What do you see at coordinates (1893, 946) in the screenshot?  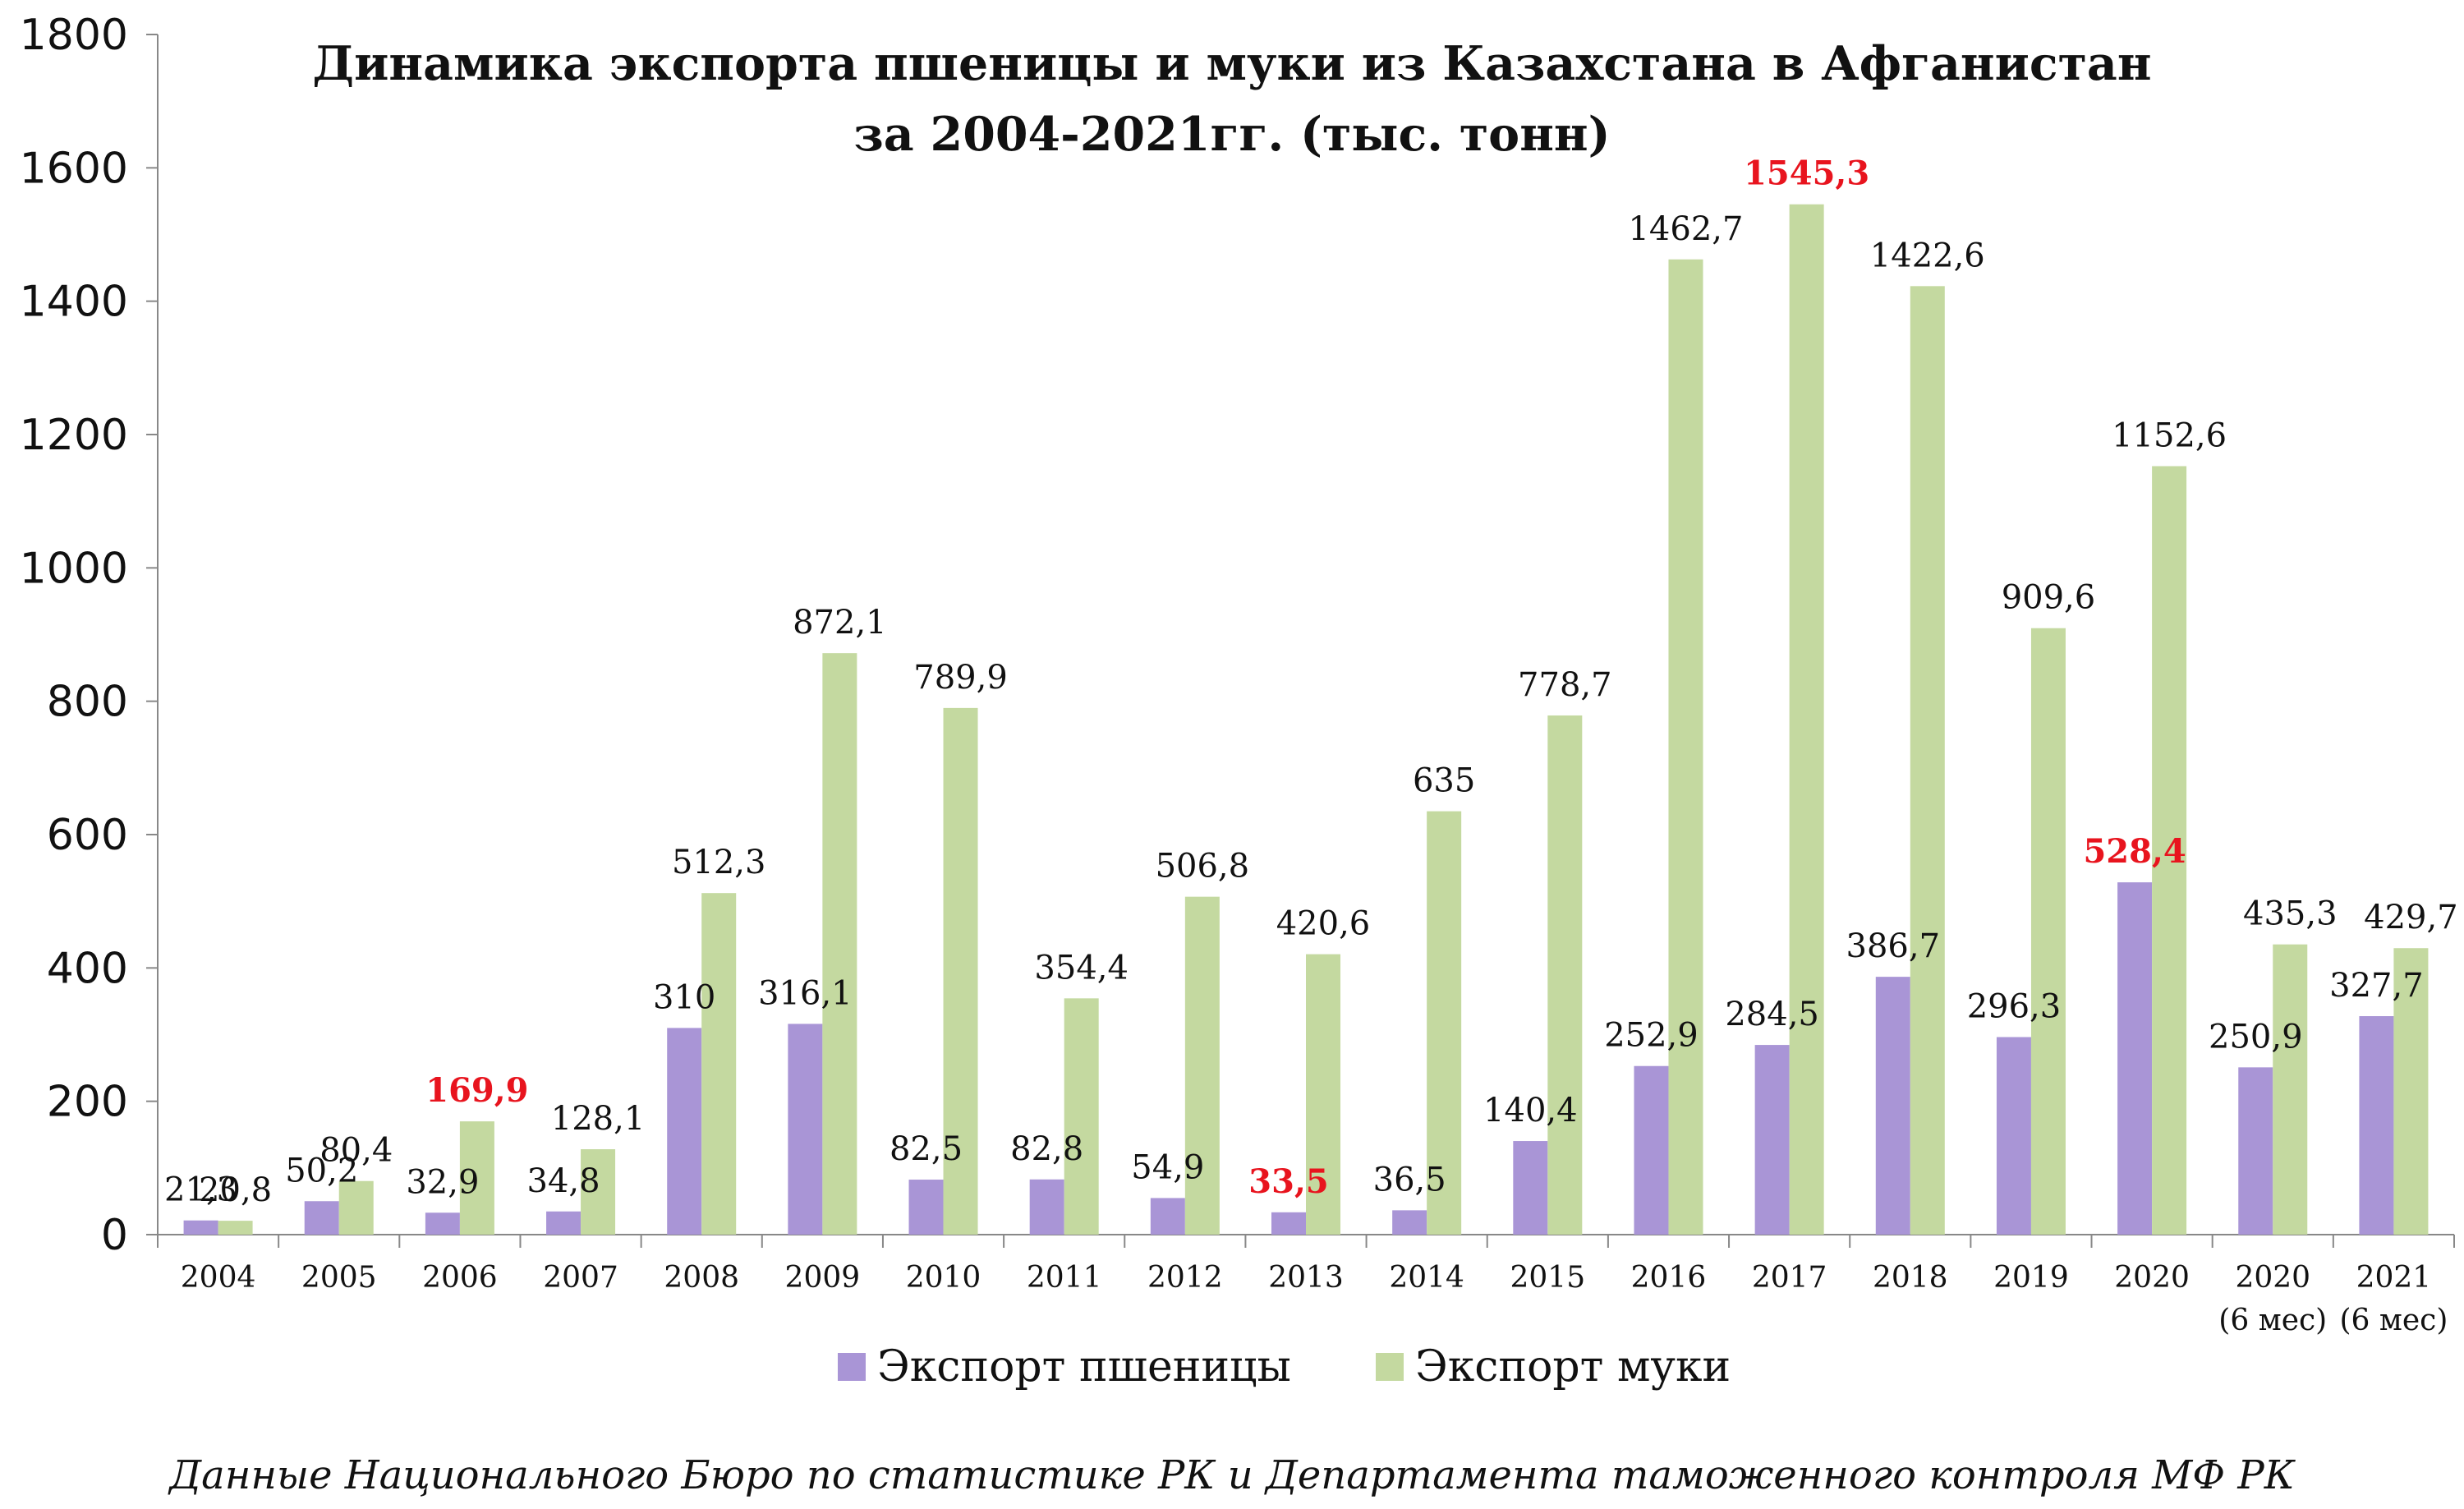 I see `wheat-export-value-label: 386,7` at bounding box center [1893, 946].